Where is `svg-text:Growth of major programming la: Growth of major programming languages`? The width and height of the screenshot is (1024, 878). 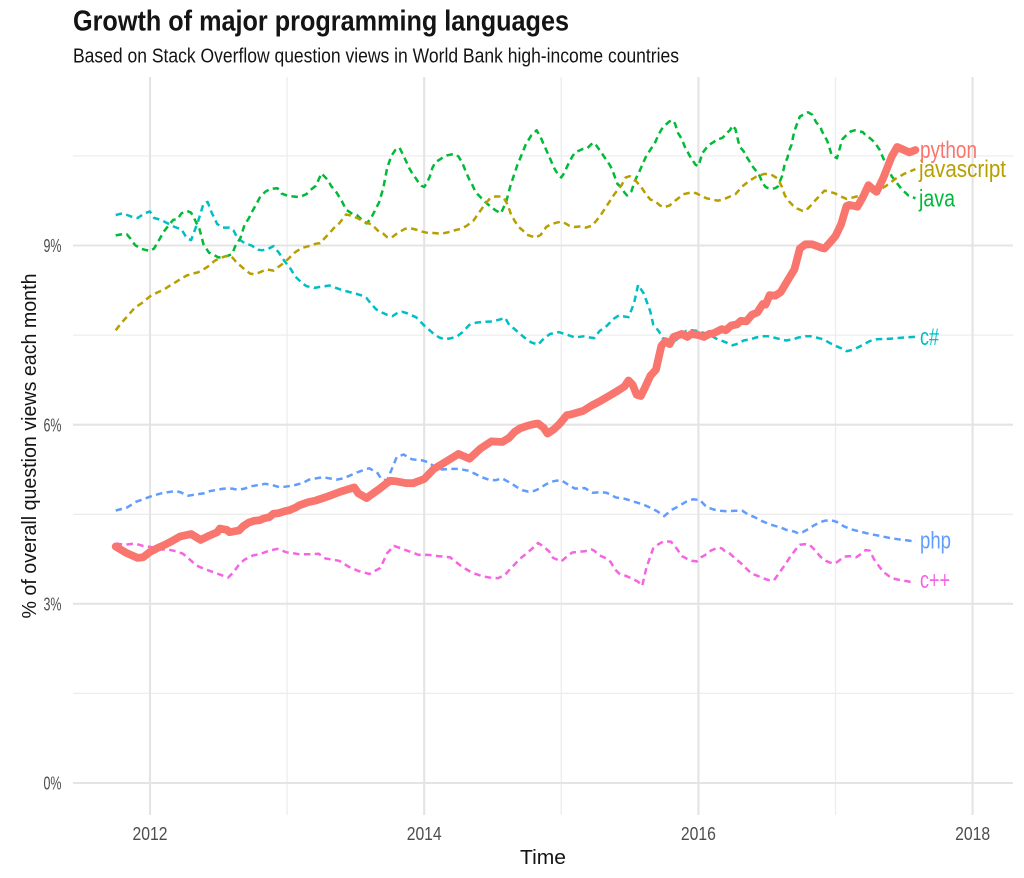 svg-text:Growth of major programming la: Growth of major programming languages is located at coordinates (321, 22).